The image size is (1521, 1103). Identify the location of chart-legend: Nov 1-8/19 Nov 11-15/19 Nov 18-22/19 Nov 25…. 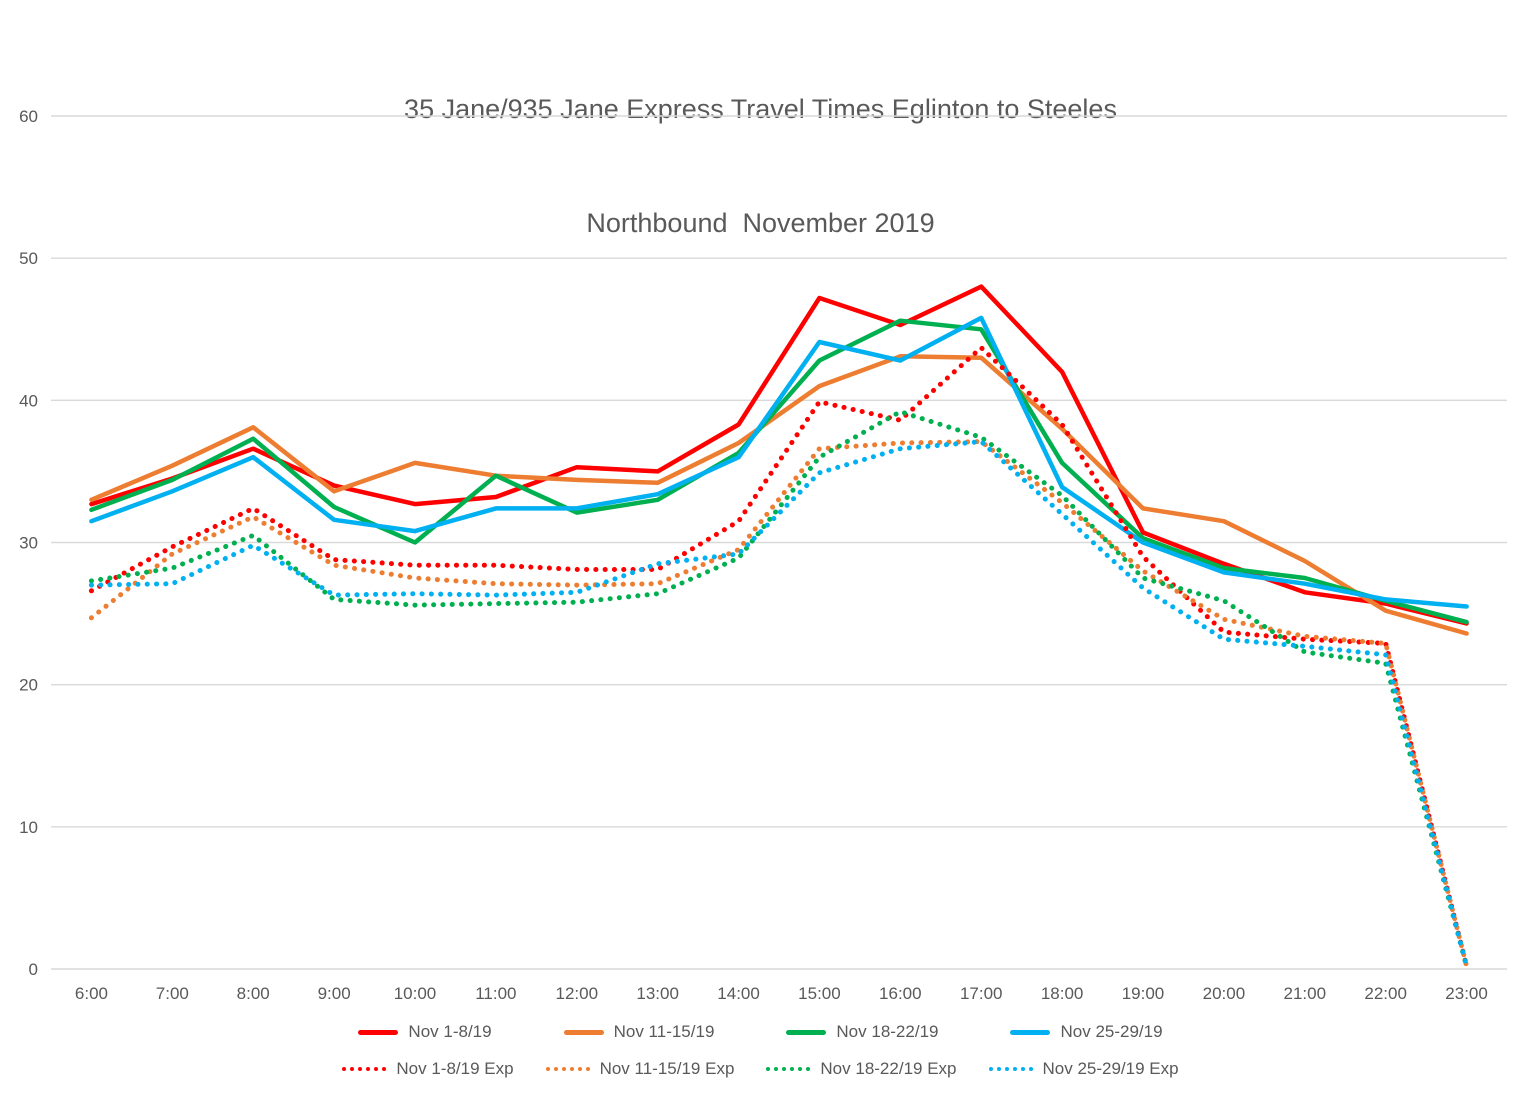
(760, 1050).